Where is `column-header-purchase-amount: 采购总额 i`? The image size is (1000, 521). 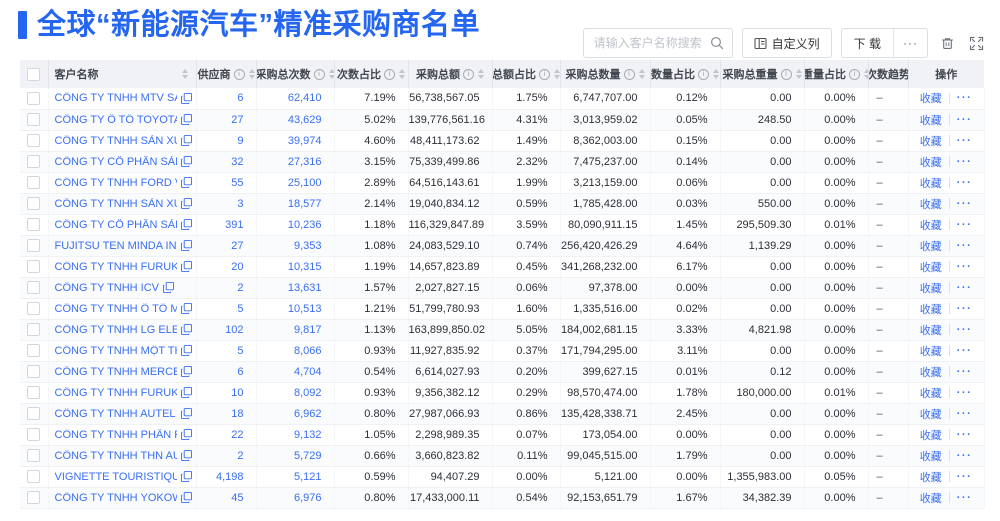 column-header-purchase-amount: 采购总额 i is located at coordinates (450, 74).